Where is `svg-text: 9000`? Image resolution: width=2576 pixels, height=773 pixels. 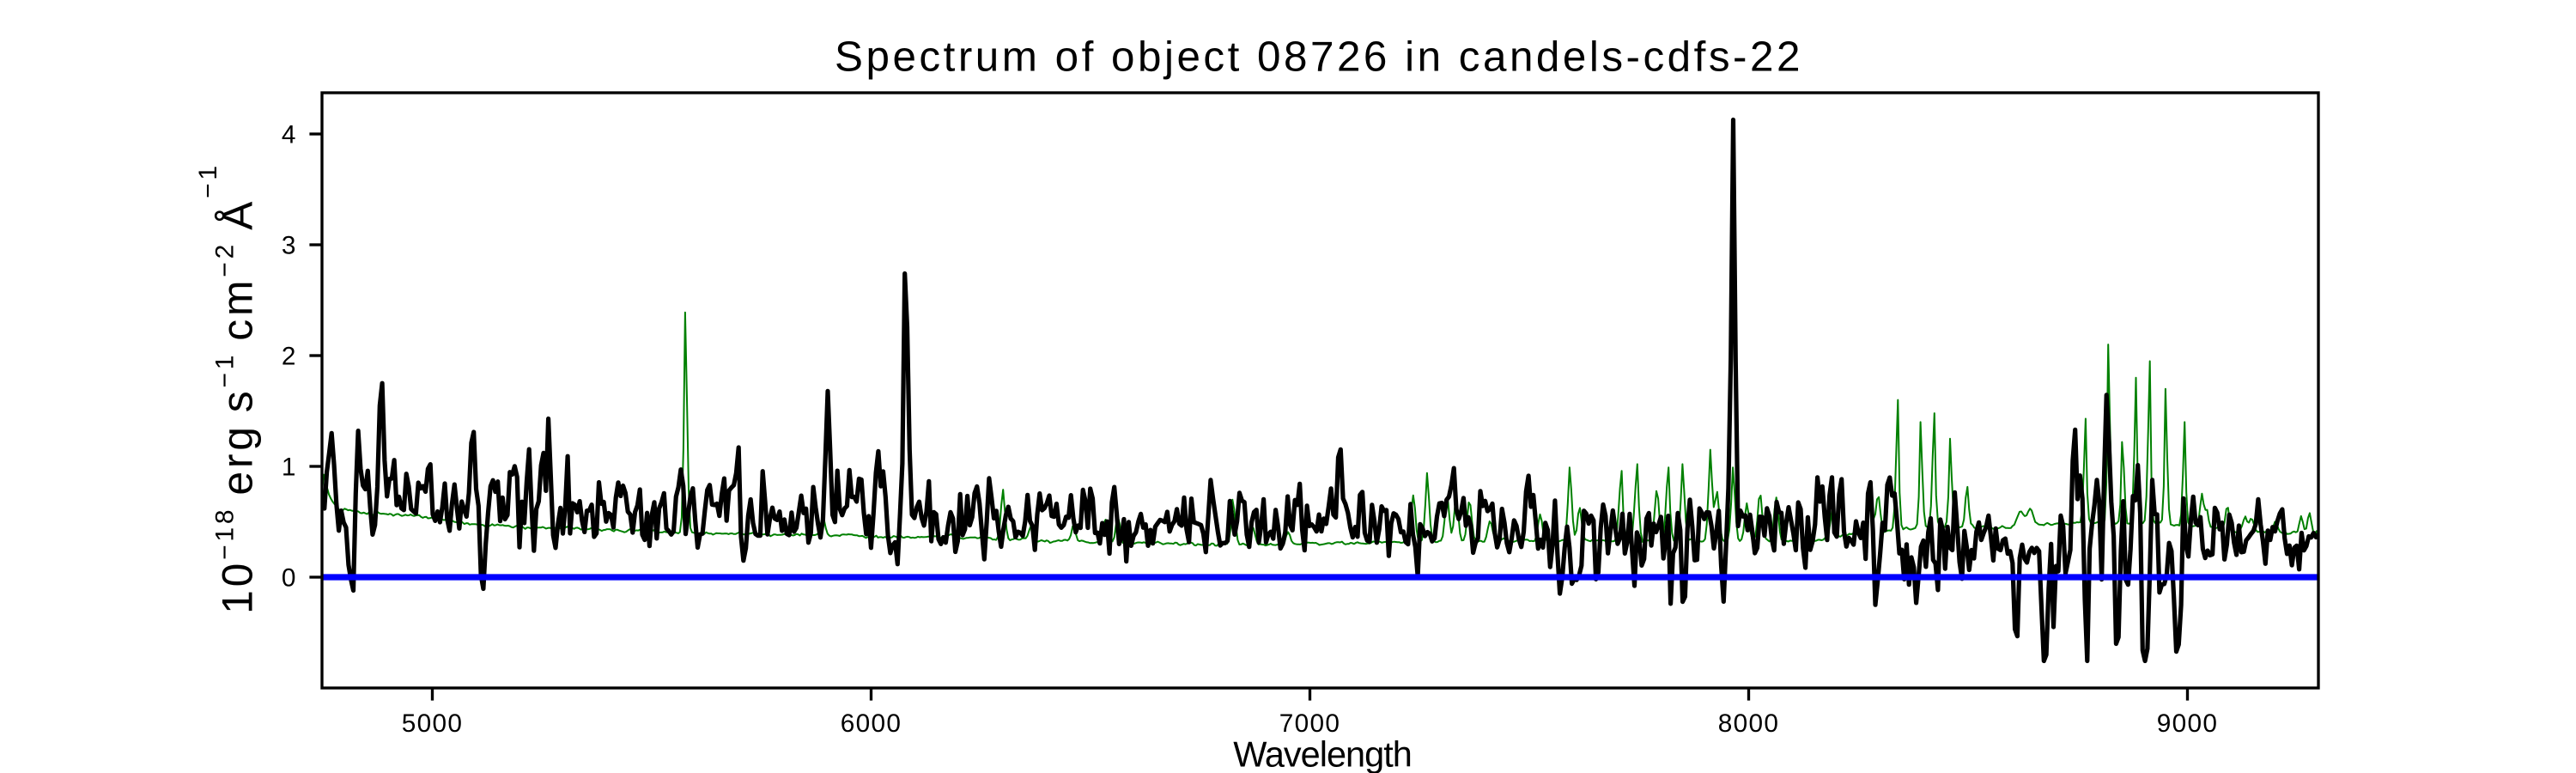 svg-text: 9000 is located at coordinates (2188, 723).